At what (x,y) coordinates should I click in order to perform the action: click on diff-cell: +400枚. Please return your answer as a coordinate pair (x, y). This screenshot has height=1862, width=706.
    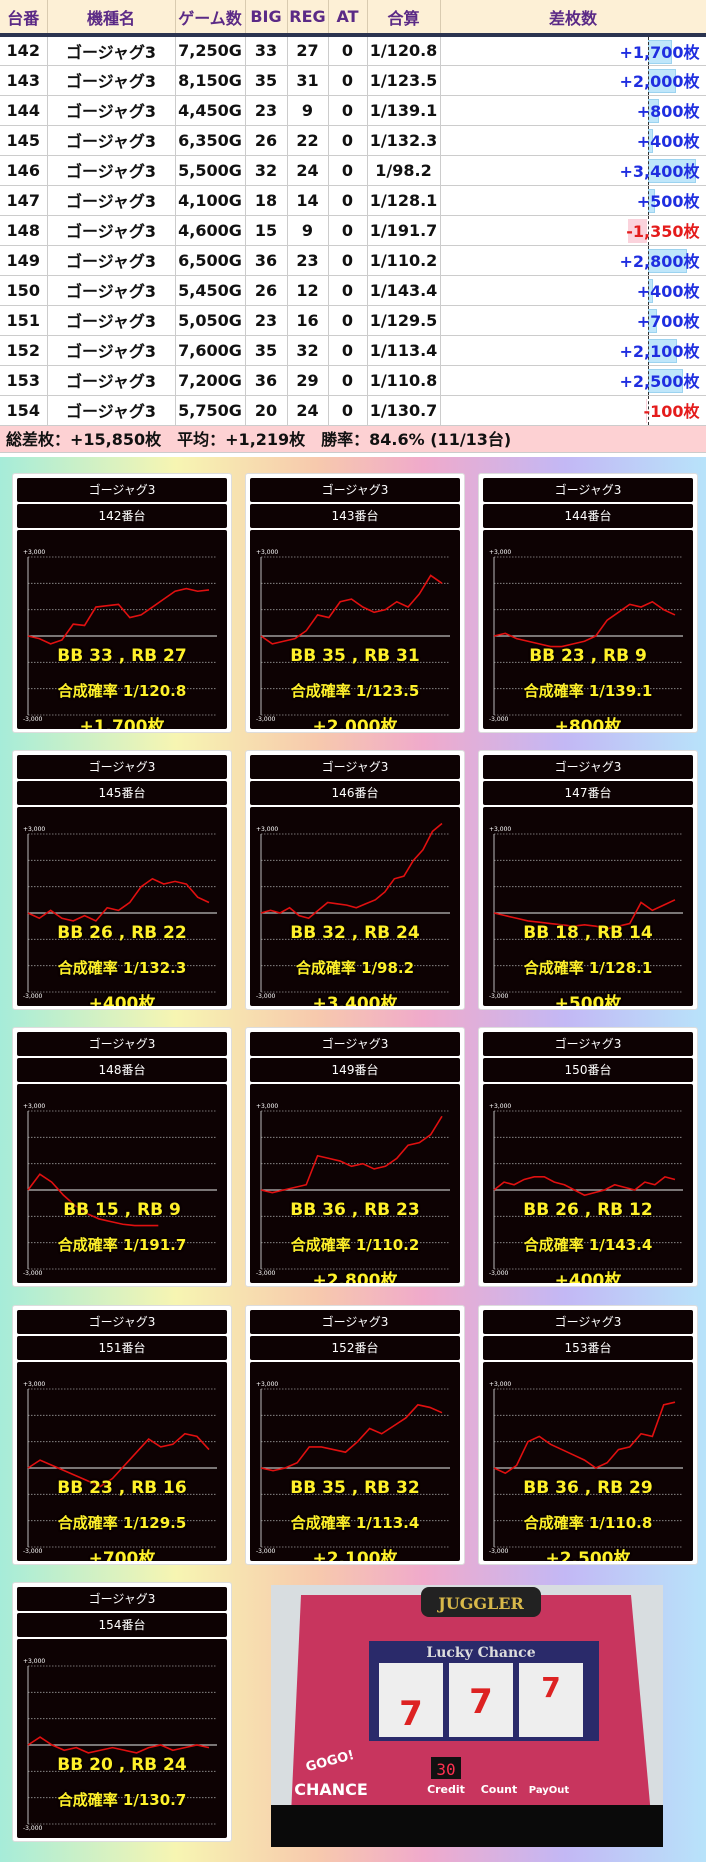
    Looking at the image, I should click on (573, 290).